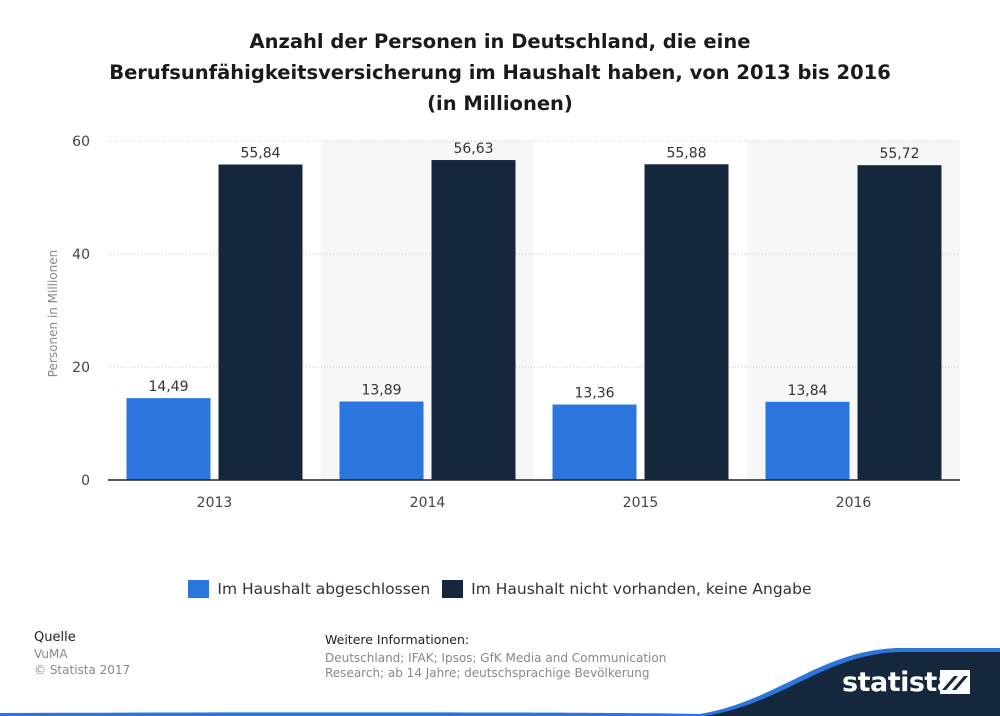  What do you see at coordinates (260, 154) in the screenshot?
I see `data-label: 55,84` at bounding box center [260, 154].